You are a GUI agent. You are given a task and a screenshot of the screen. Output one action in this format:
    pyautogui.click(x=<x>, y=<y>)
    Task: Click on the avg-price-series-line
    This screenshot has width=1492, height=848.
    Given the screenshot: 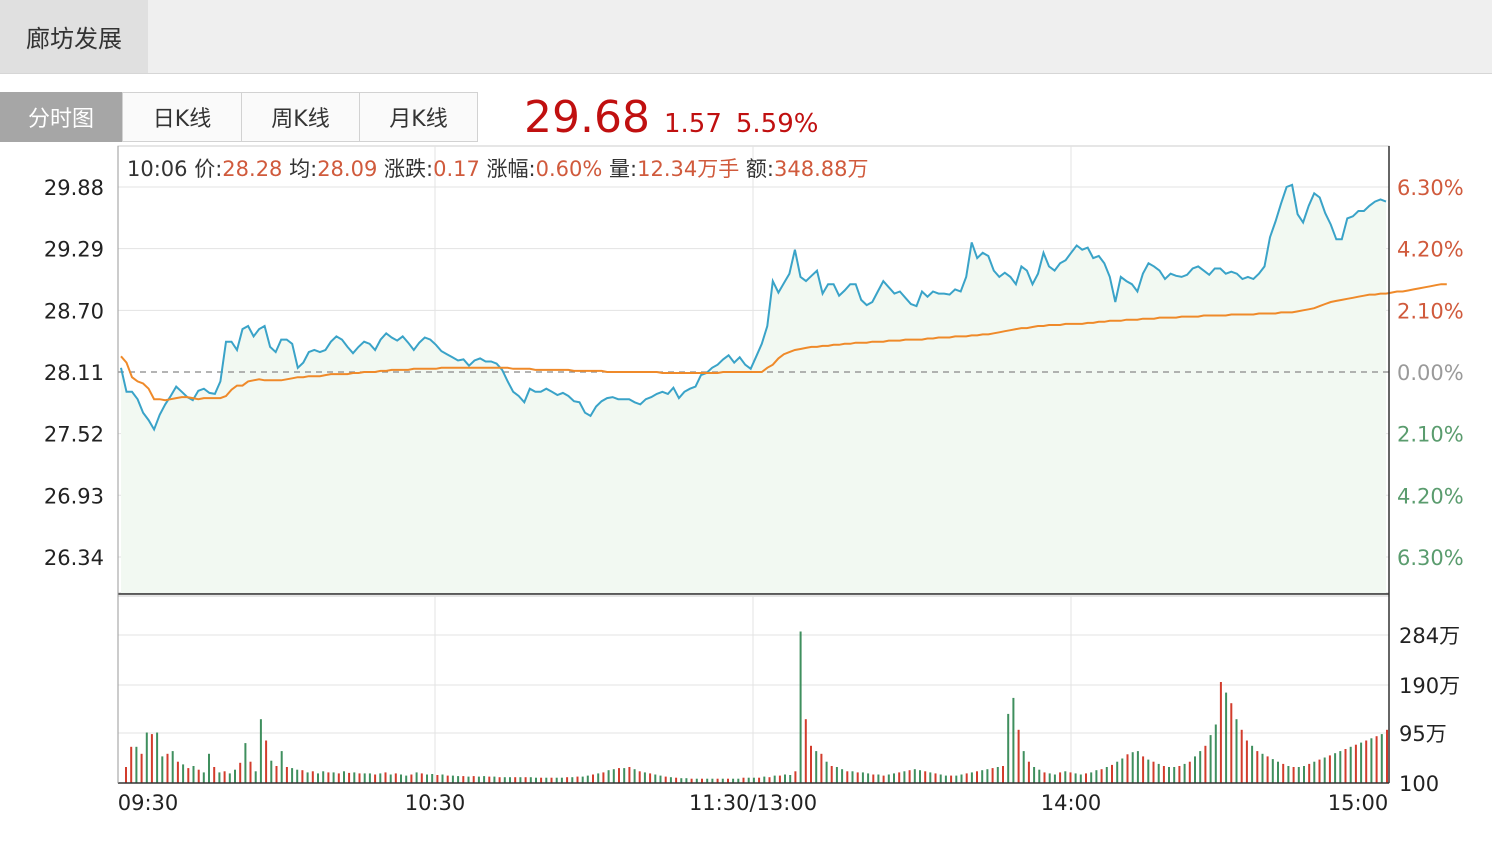 What is the action you would take?
    pyautogui.click(x=783, y=342)
    